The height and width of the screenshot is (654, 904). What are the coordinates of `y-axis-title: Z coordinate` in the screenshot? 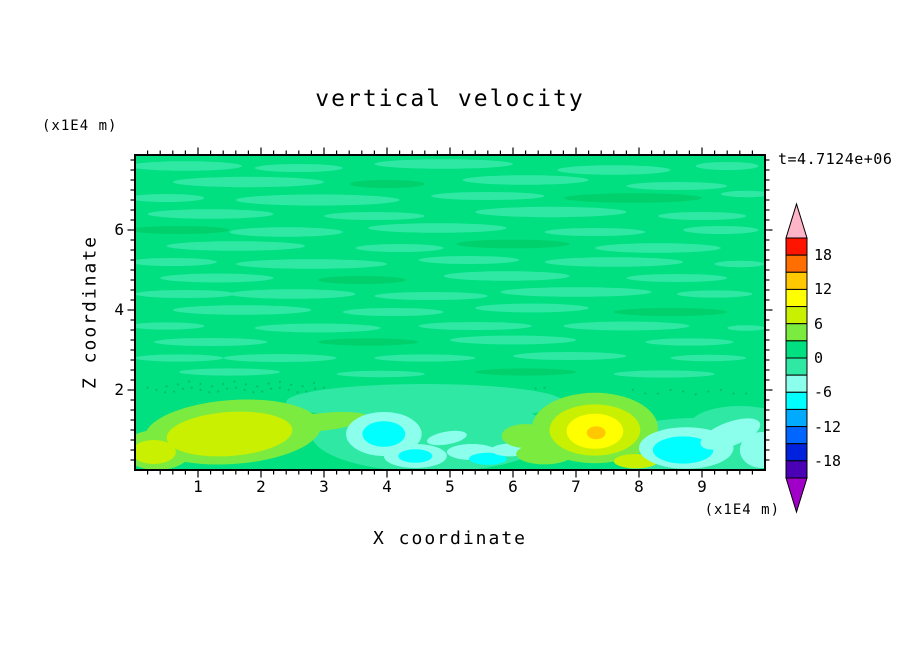 It's located at (90, 312).